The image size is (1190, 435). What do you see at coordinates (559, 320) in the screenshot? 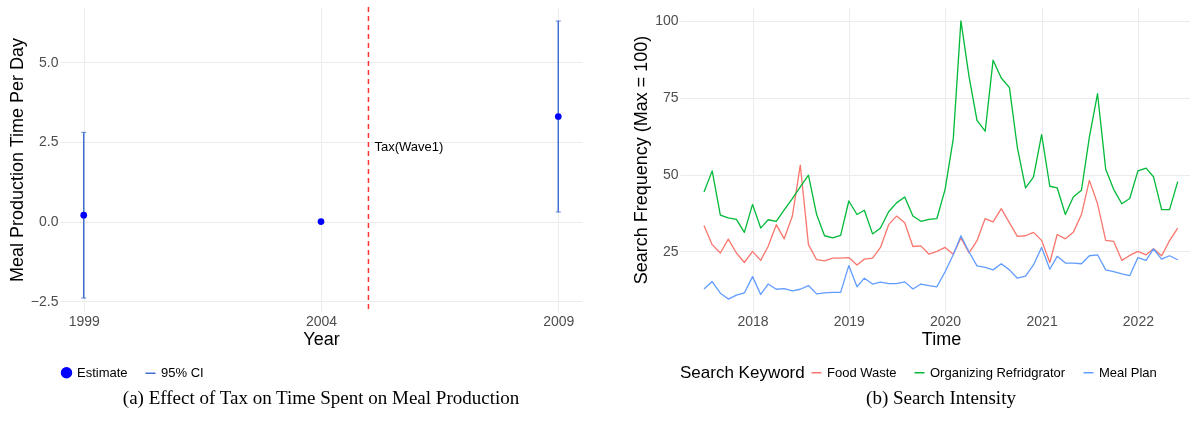
I see `x-tick-label: 2009` at bounding box center [559, 320].